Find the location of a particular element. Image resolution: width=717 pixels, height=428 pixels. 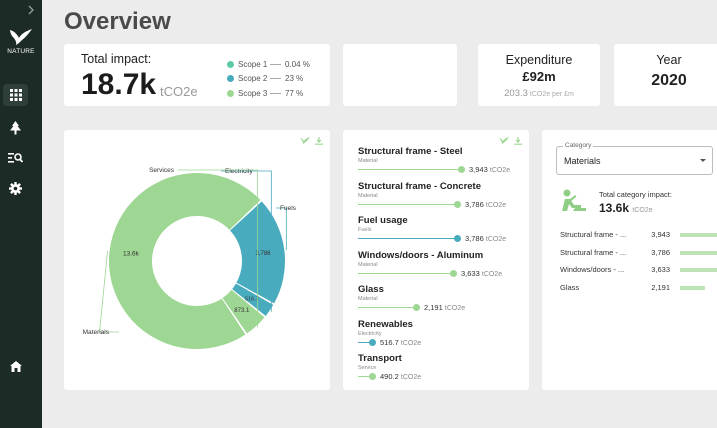

slice-electricity is located at coordinates (253, 299).